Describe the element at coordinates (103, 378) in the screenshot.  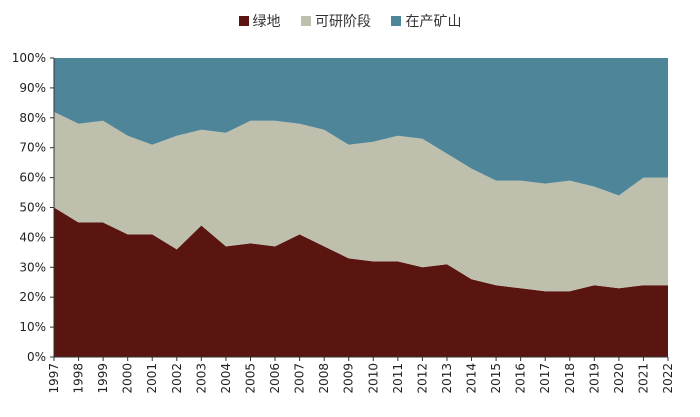
I see `x-tick-label: 1999` at that location.